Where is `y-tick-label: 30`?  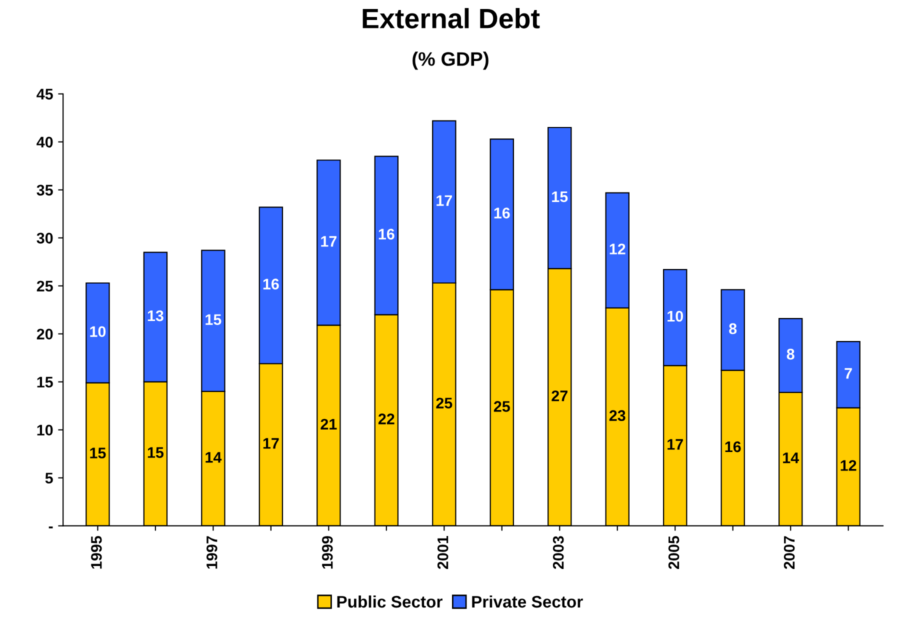
y-tick-label: 30 is located at coordinates (44, 238).